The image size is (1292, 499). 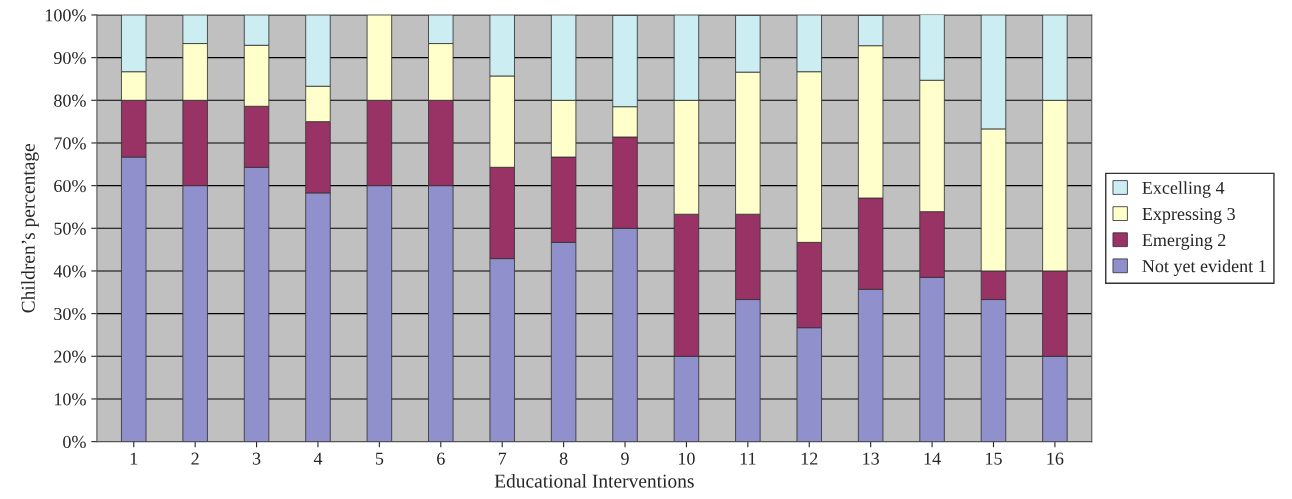 I want to click on y-tick-label: 40%, so click(x=69, y=271).